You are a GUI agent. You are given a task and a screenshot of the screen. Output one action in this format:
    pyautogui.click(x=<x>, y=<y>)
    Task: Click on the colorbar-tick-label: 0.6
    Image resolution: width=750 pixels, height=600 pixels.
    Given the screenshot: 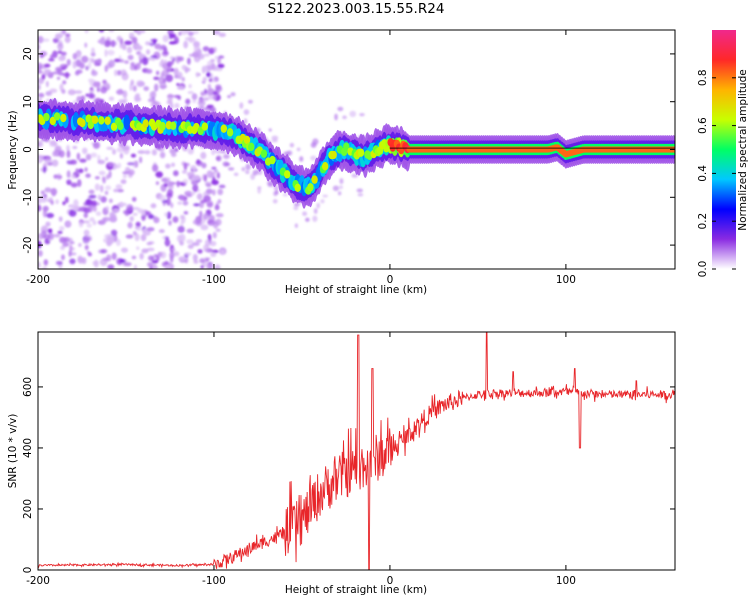 What is the action you would take?
    pyautogui.click(x=703, y=125)
    